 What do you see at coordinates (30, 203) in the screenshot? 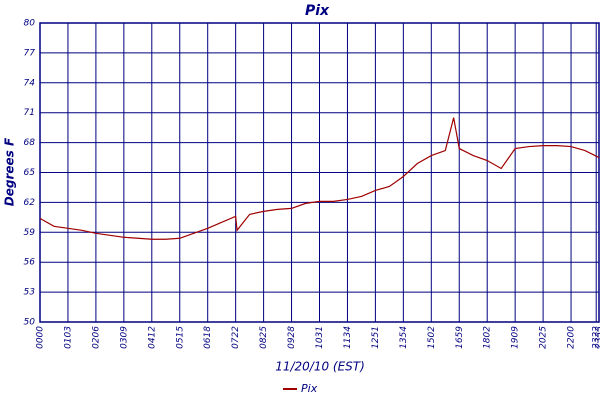
I see `y-tick-label: 62` at bounding box center [30, 203].